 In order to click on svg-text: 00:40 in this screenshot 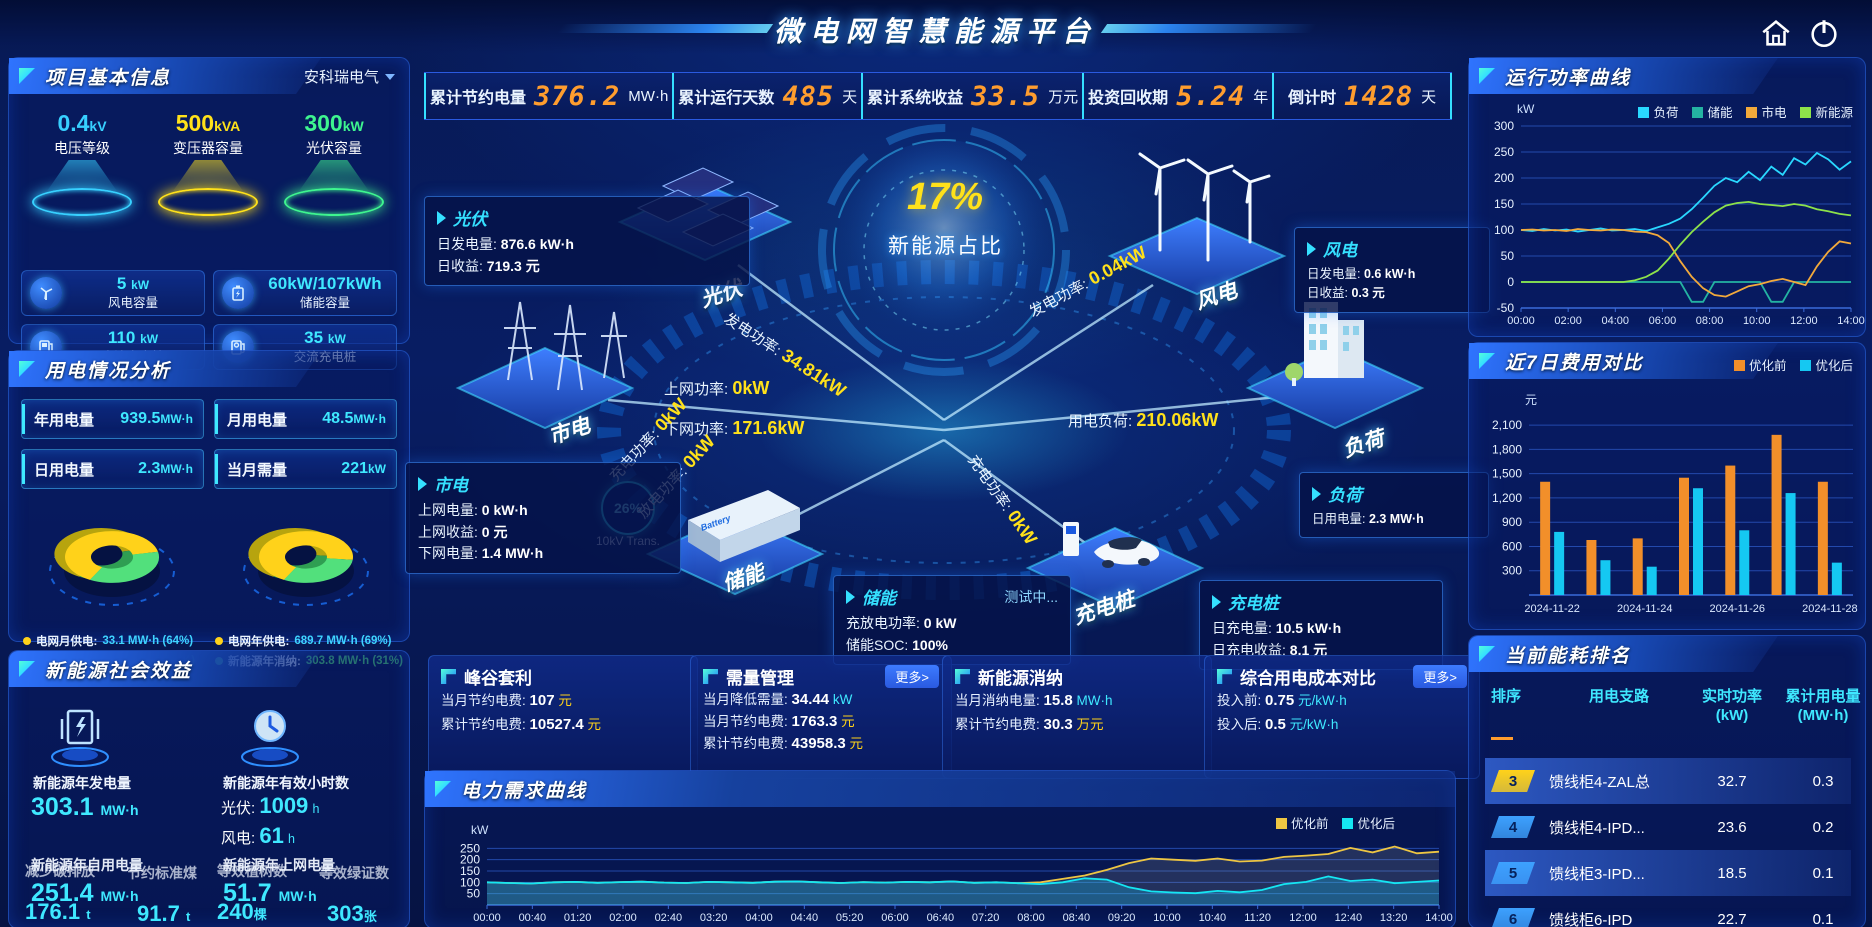, I will do `click(533, 918)`.